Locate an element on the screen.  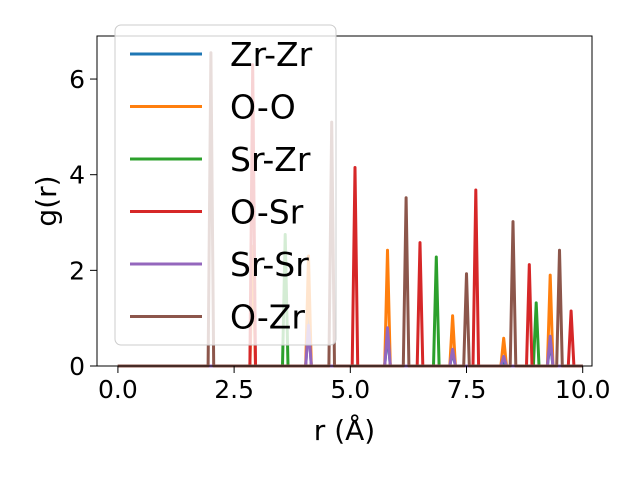
legend-label: Zr-Zr is located at coordinates (271, 54).